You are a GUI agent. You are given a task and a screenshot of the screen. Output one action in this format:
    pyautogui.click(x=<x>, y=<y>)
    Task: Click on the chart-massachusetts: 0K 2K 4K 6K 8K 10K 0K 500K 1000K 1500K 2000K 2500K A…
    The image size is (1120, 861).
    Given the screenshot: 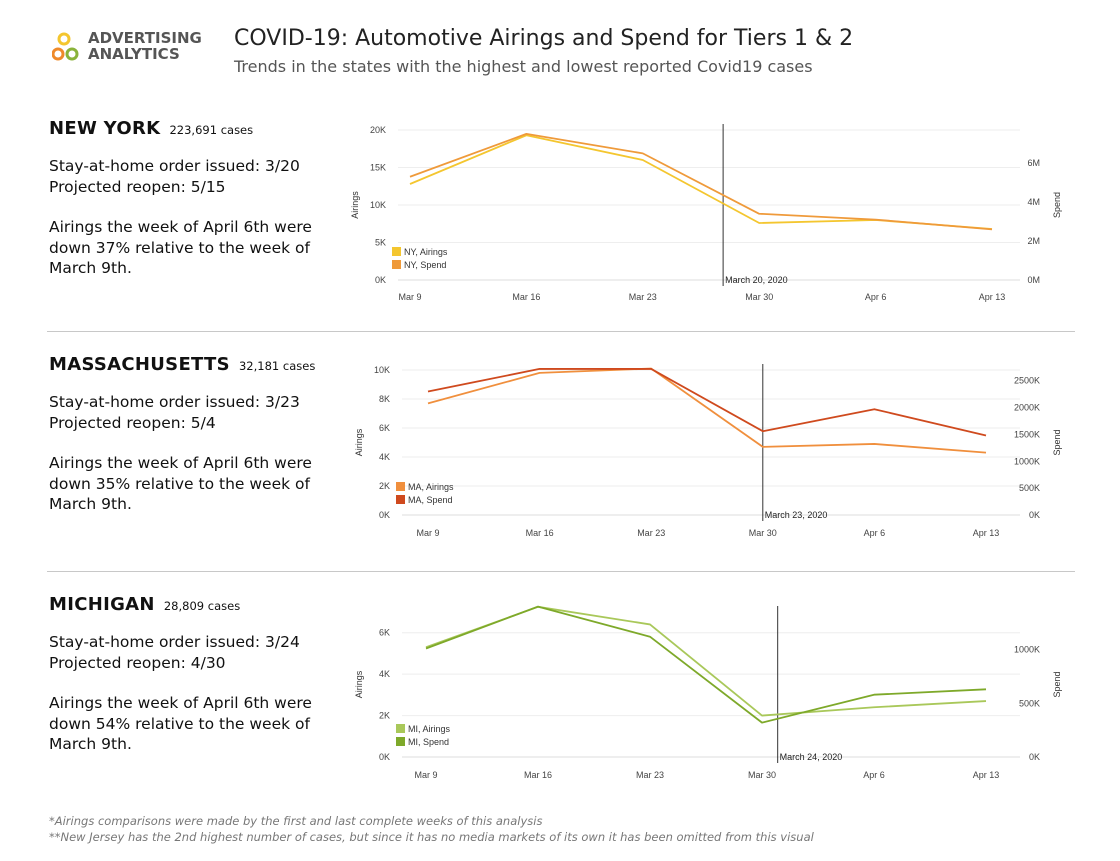 What is the action you would take?
    pyautogui.click(x=708, y=451)
    